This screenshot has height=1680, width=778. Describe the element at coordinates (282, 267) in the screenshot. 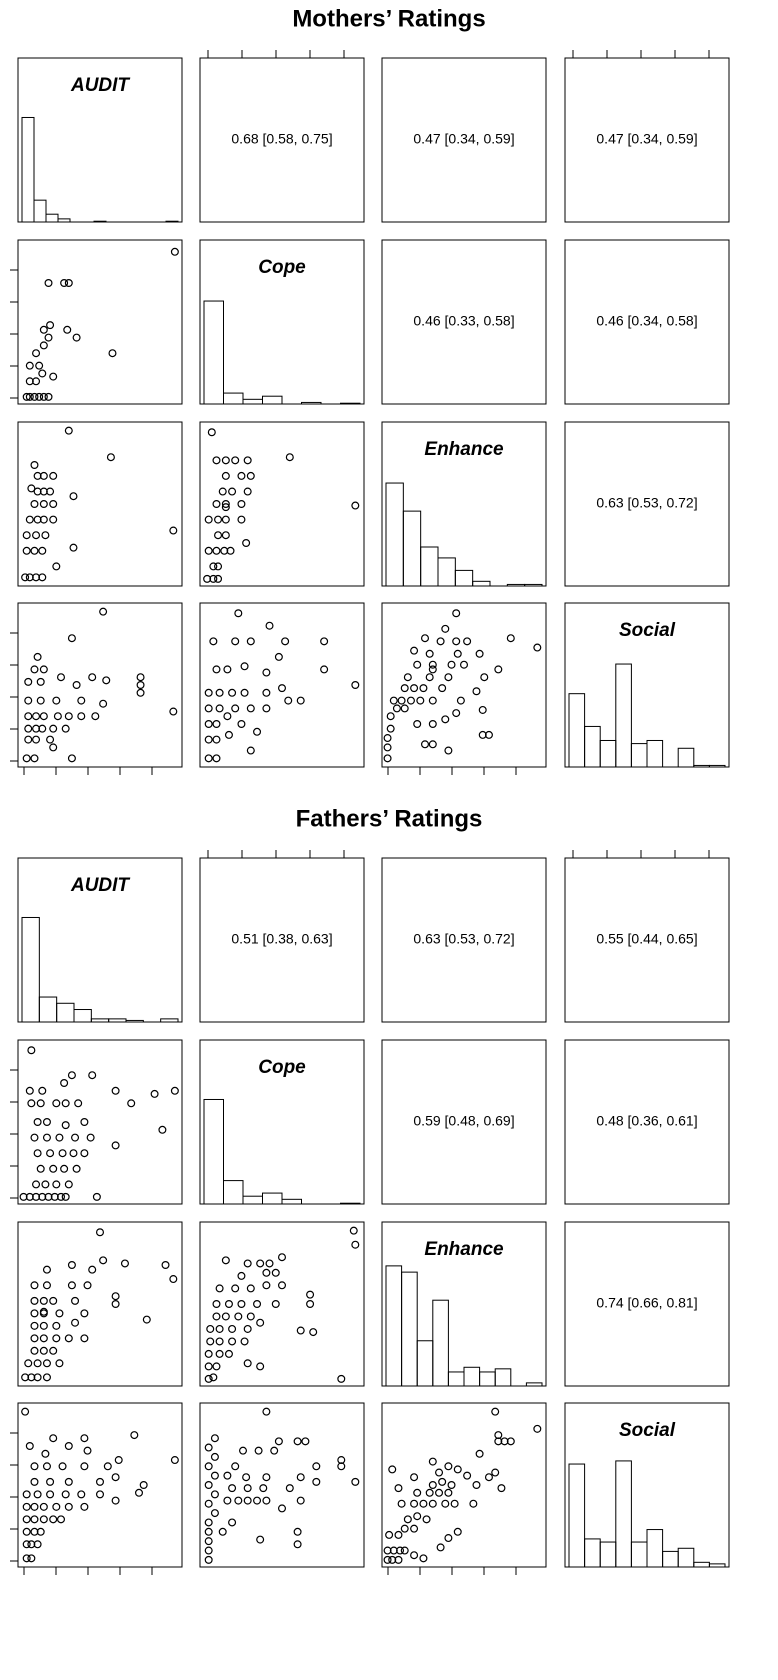

I see `variable-label: Cope` at that location.